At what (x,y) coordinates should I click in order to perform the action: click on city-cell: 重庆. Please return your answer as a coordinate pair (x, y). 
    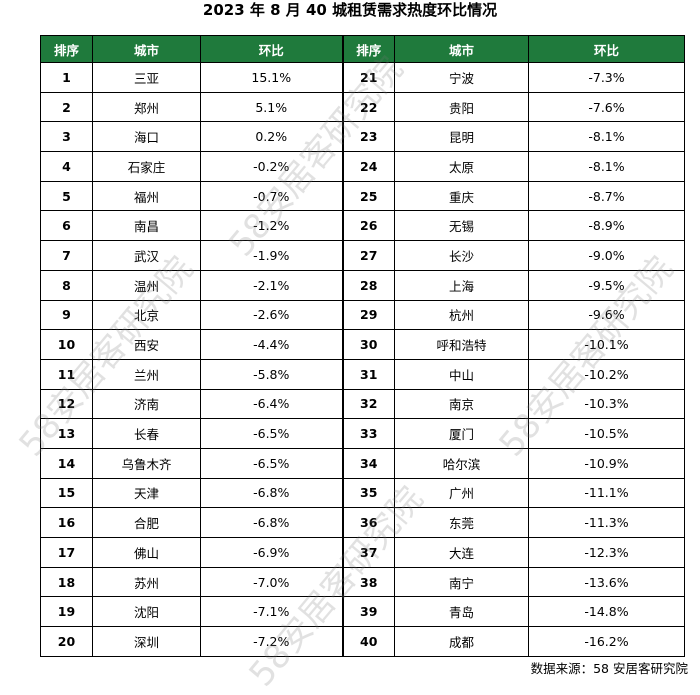
    Looking at the image, I should click on (461, 196).